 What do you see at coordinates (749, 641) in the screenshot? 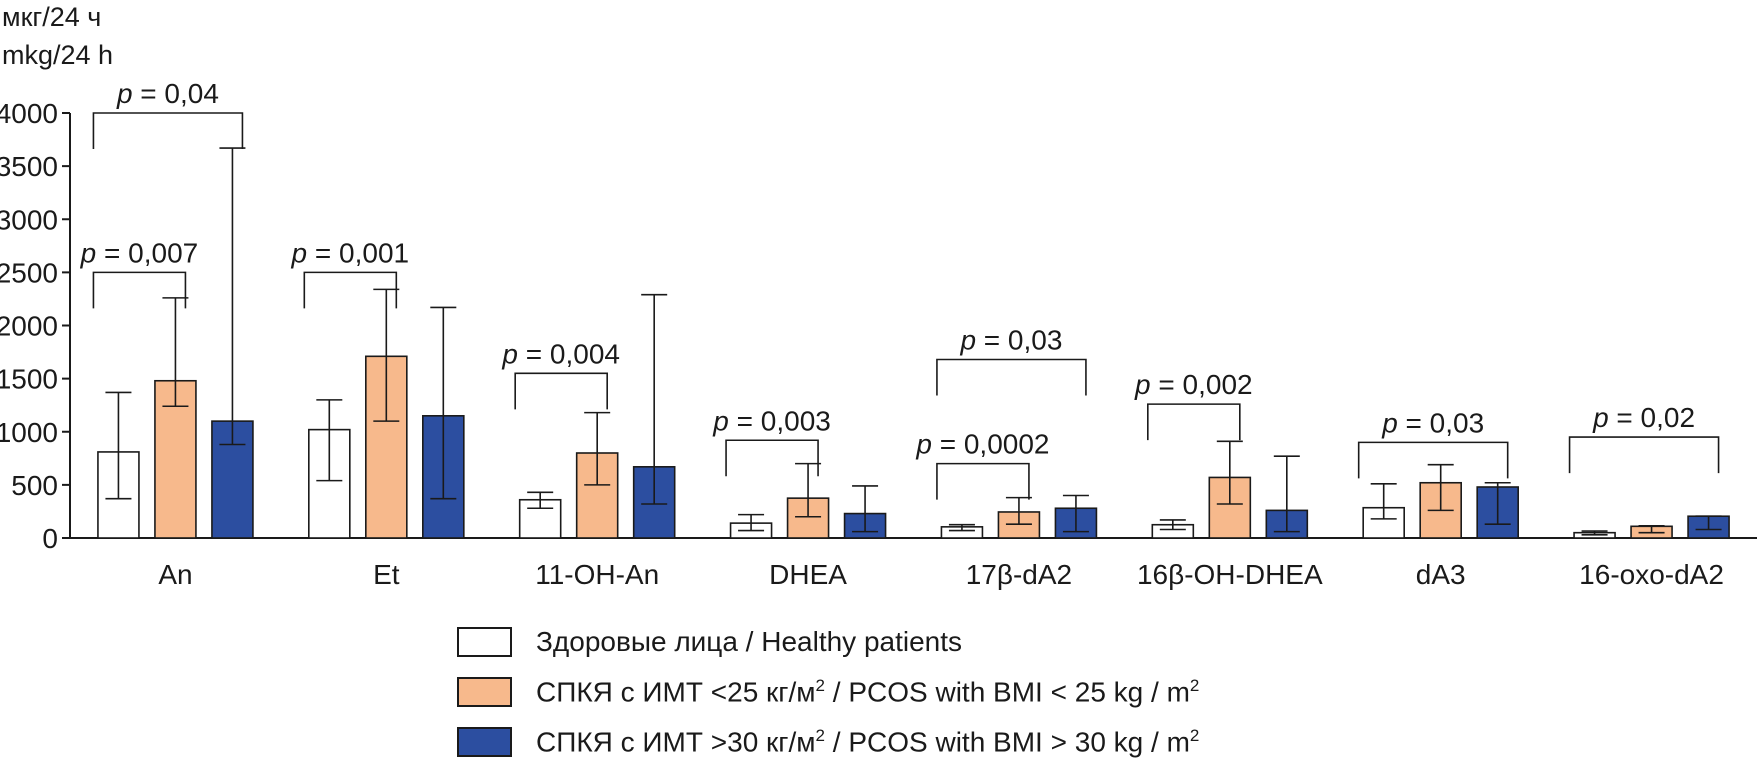
I see `legend-label-healthy: Здоровые лица / Healthy patients` at bounding box center [749, 641].